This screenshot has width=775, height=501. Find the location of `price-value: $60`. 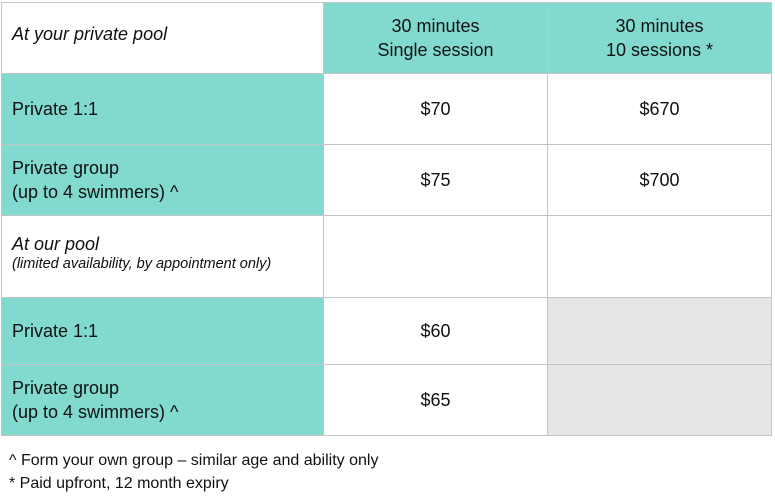

price-value: $60 is located at coordinates (435, 330).